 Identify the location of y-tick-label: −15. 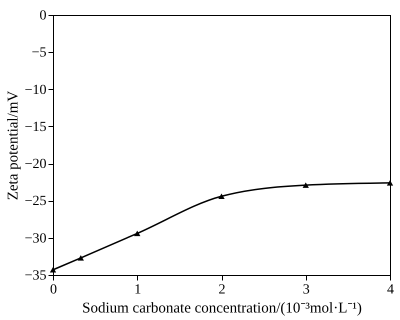
(35, 127).